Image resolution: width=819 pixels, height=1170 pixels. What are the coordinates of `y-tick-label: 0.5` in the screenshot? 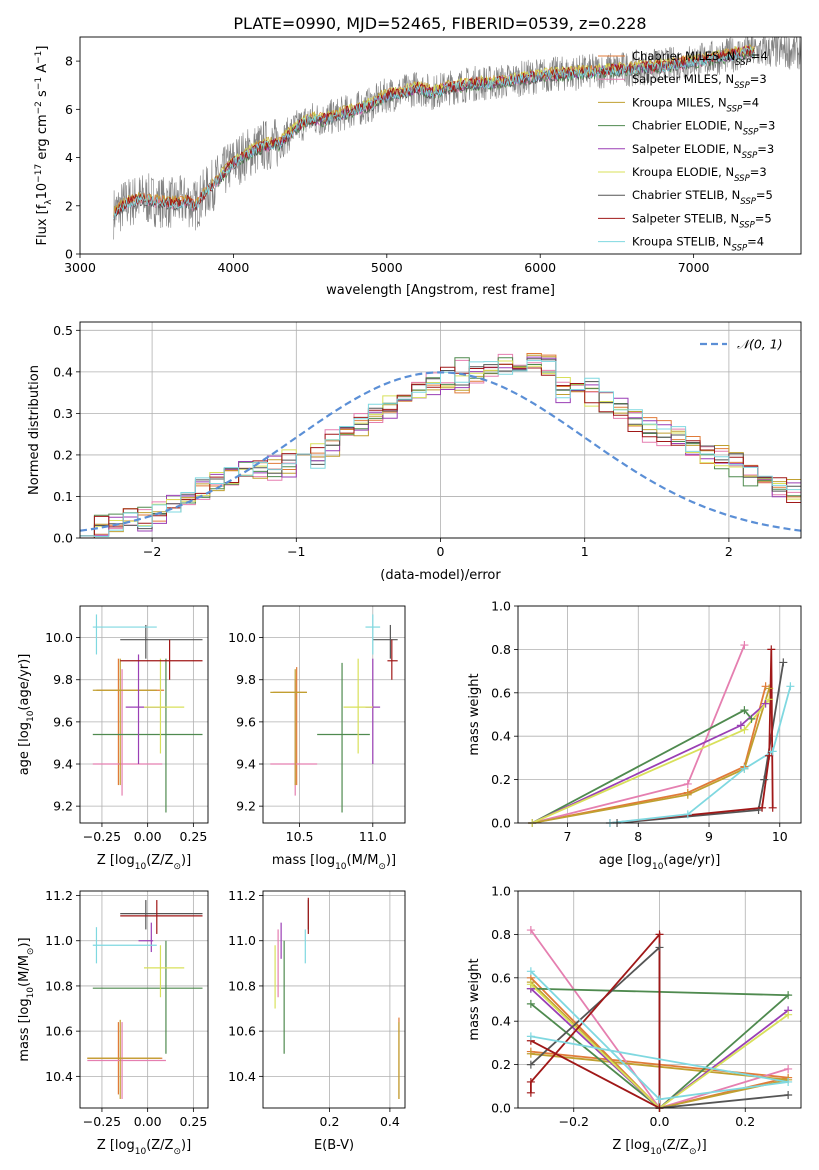 It's located at (63, 330).